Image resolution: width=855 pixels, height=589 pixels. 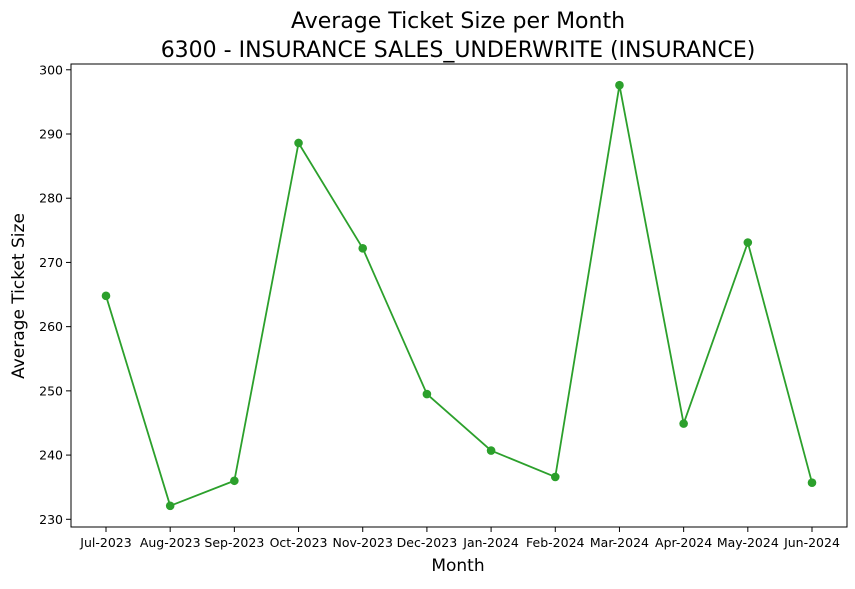 I want to click on x-tick-label: Sep-2023, so click(x=234, y=542).